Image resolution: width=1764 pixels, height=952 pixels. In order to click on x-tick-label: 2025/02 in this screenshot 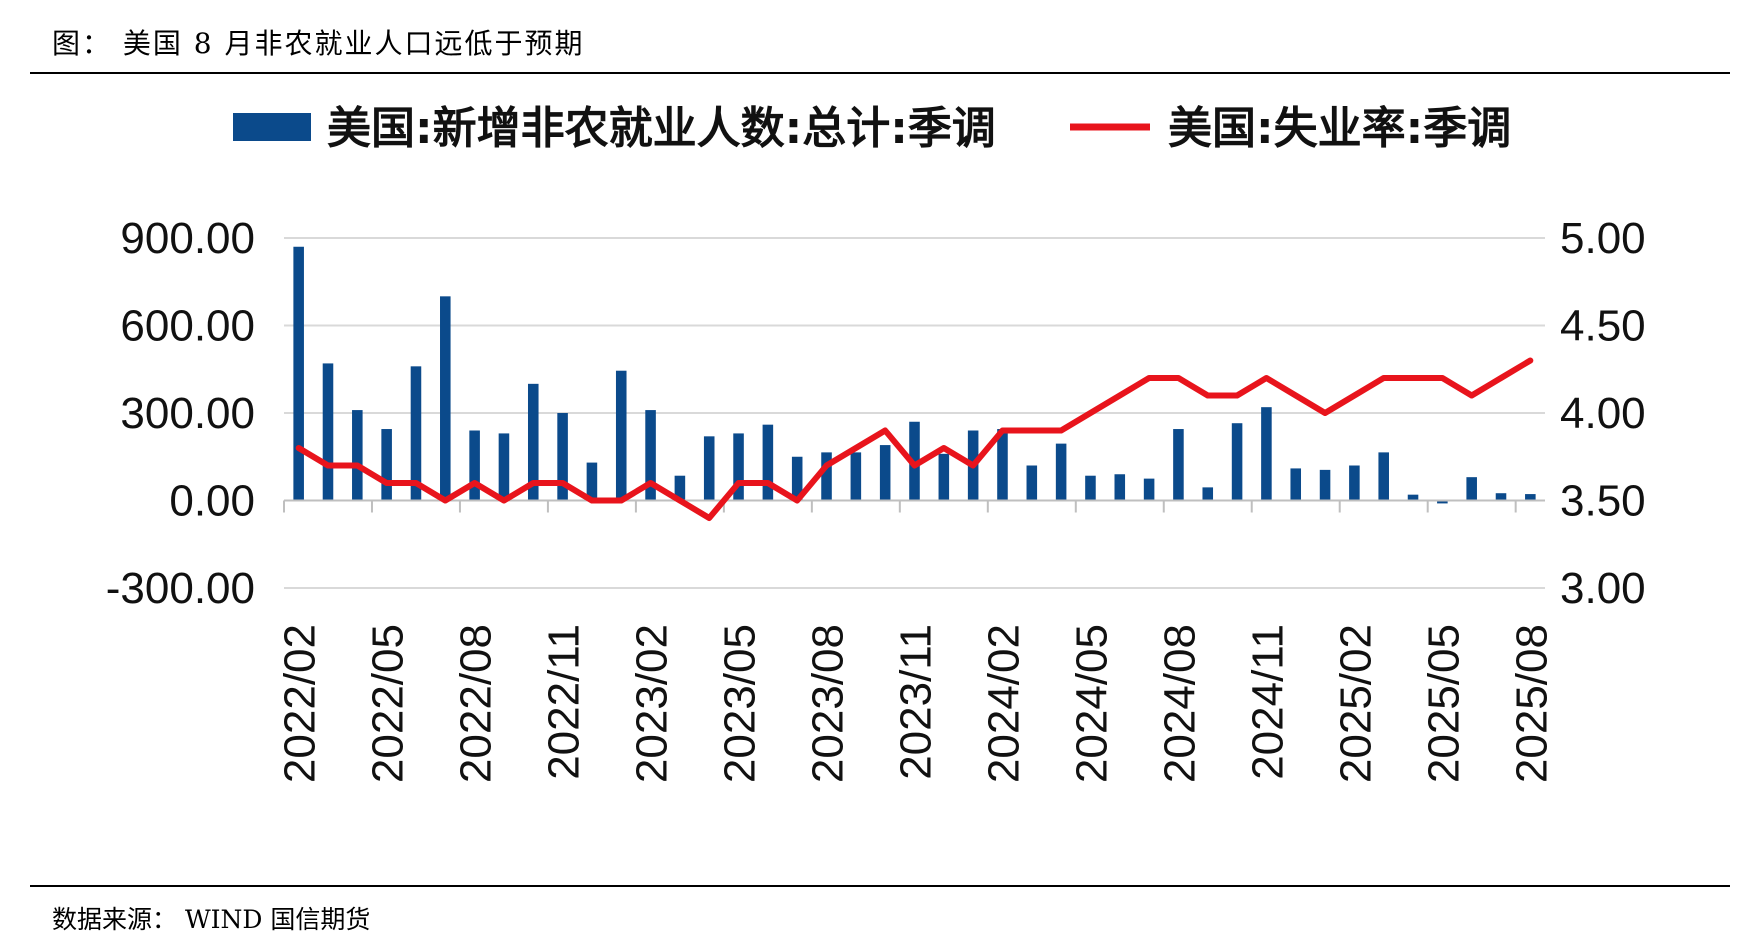, I will do `click(1355, 703)`.